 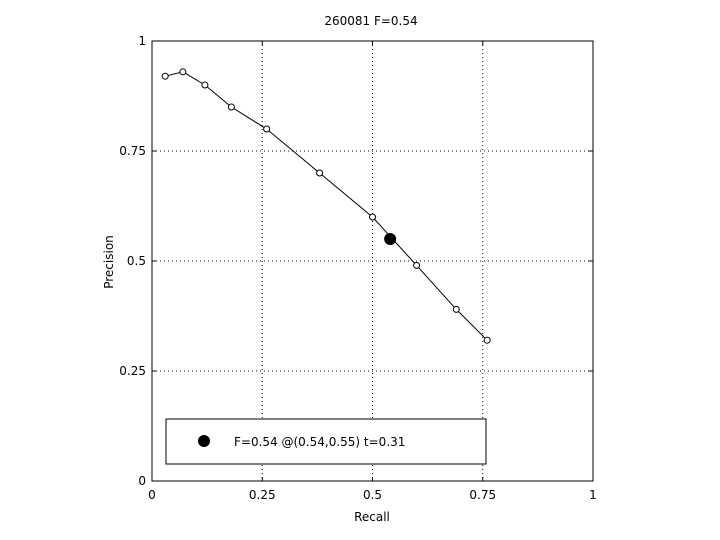 I want to click on x-tick-label: 0.25, so click(x=262, y=495).